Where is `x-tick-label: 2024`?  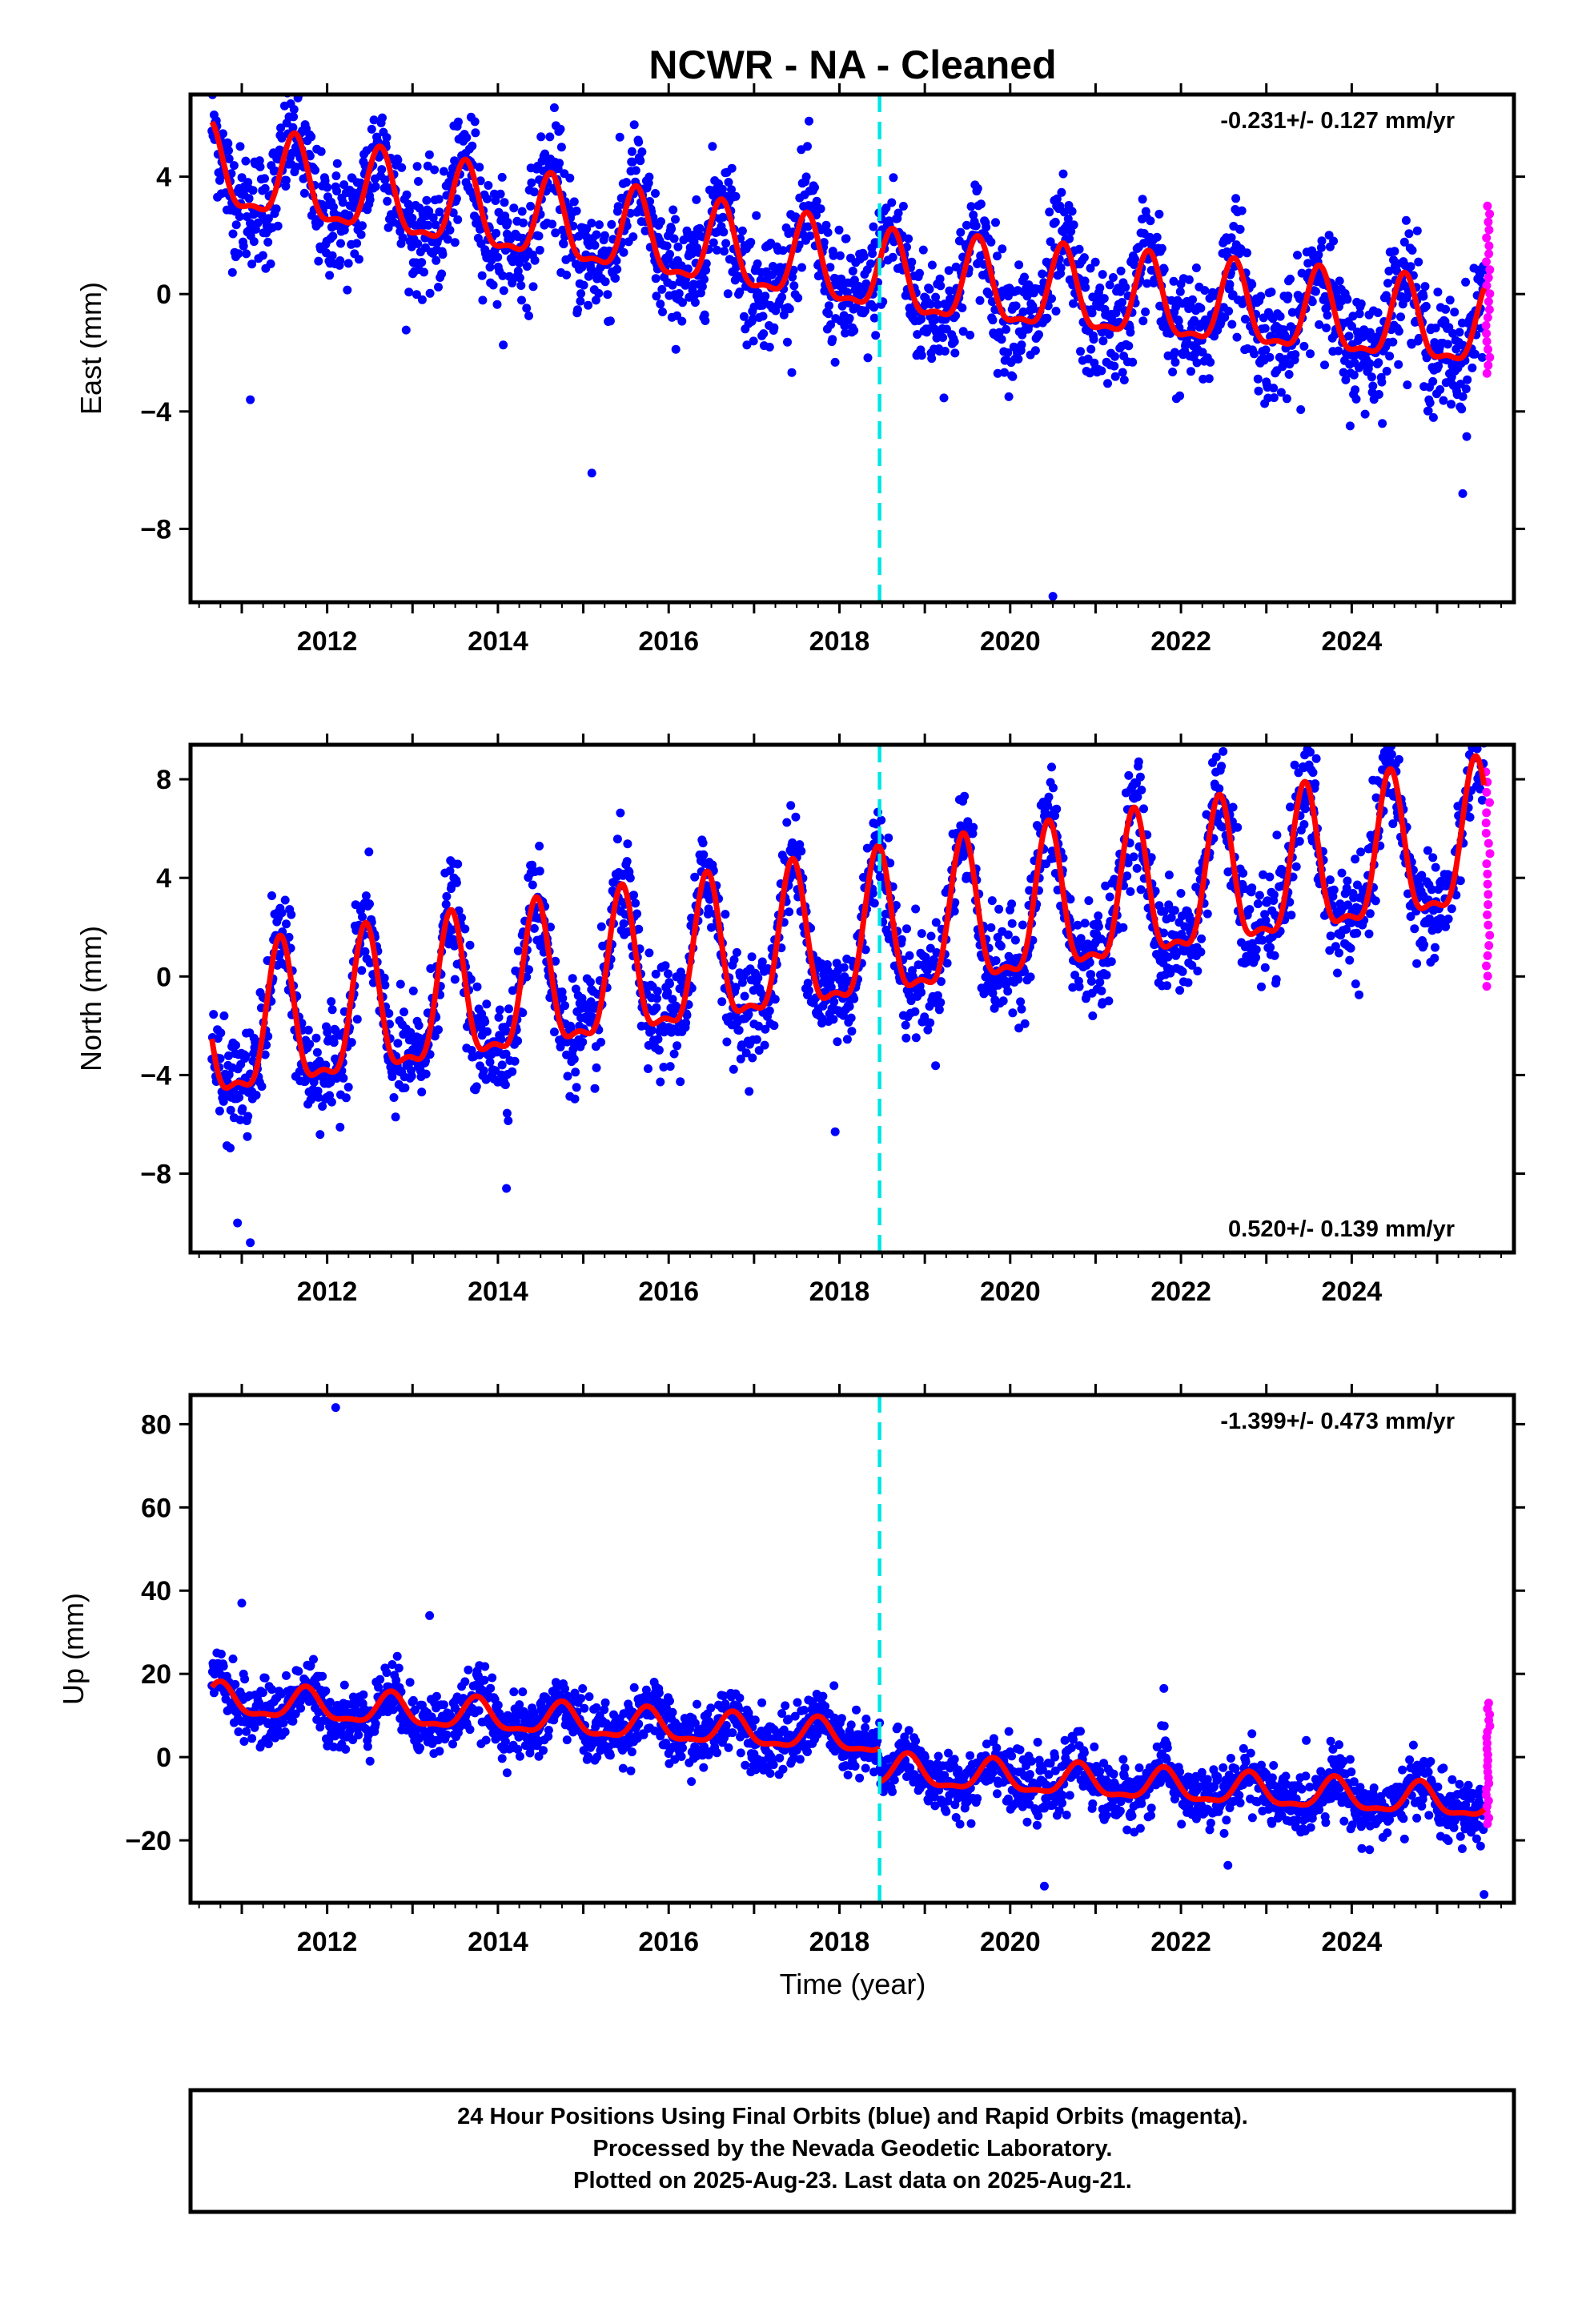 x-tick-label: 2024 is located at coordinates (1353, 1292).